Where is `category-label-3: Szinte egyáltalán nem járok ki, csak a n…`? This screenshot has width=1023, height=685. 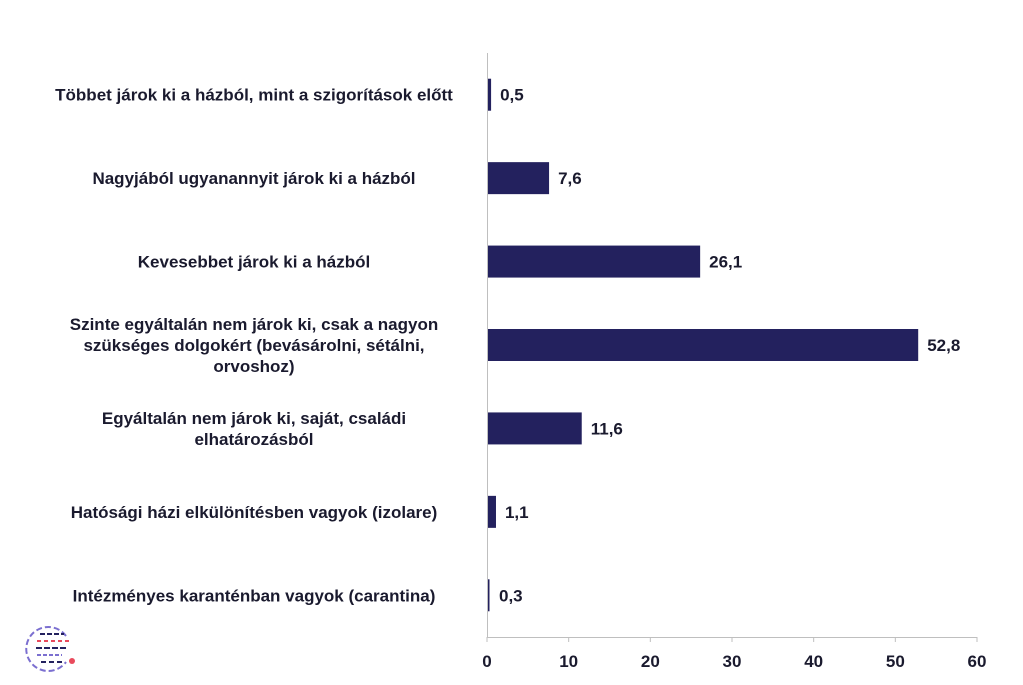 category-label-3: Szinte egyáltalán nem járok ki, csak a n… is located at coordinates (254, 345).